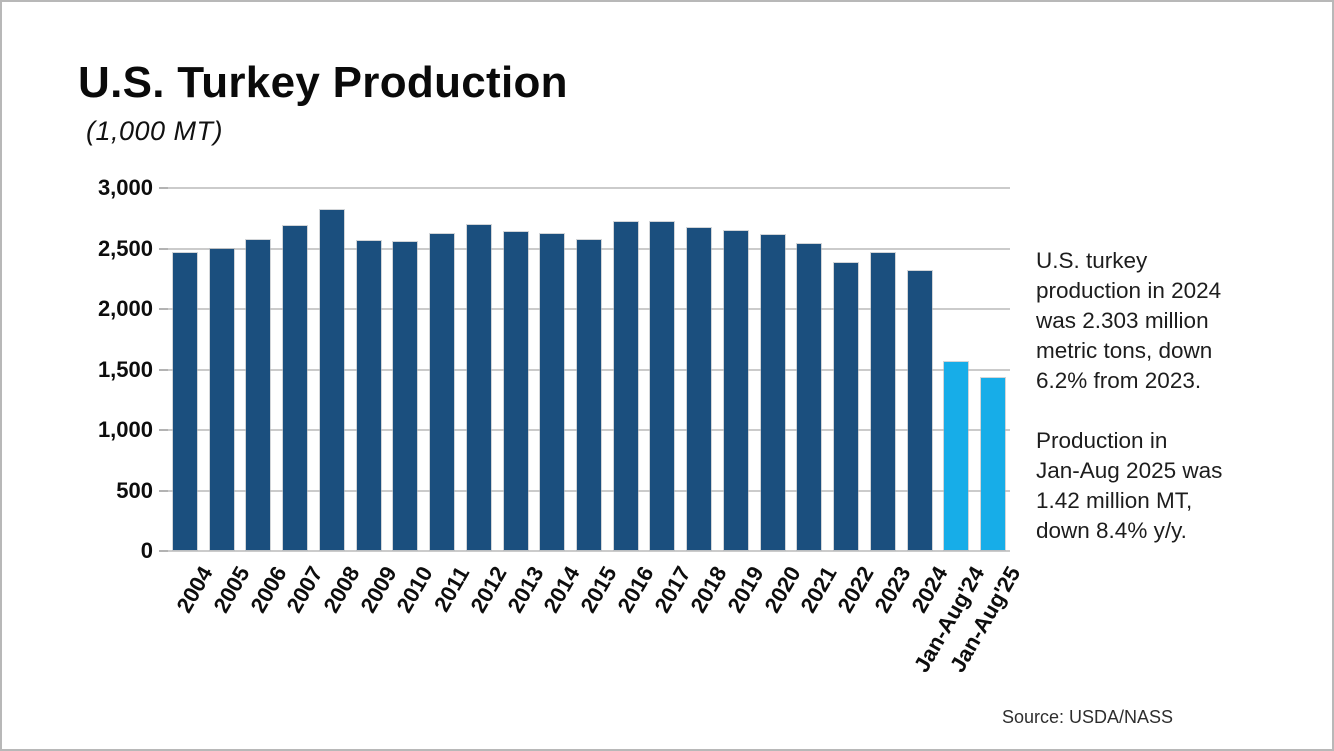 Image resolution: width=1334 pixels, height=751 pixels. I want to click on x-axis-label: 2009, so click(378, 589).